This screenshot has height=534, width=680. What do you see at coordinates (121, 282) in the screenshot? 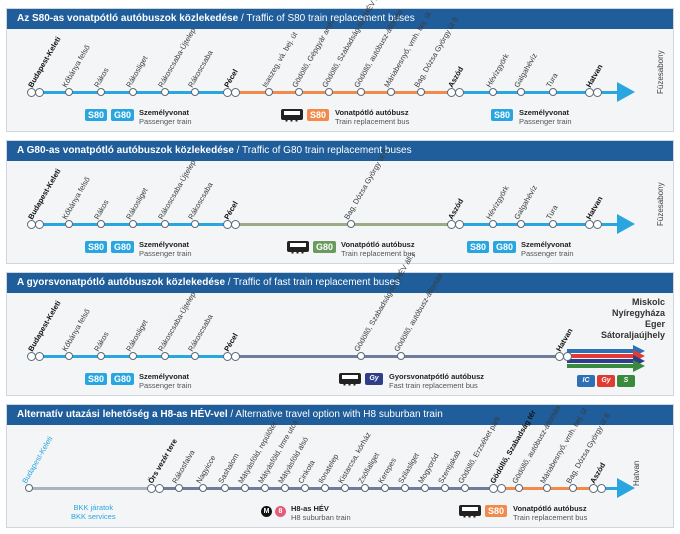
I see `panel-title-bold: A gyorsvonatpótló autóbuszok közlekedése` at bounding box center [121, 282].